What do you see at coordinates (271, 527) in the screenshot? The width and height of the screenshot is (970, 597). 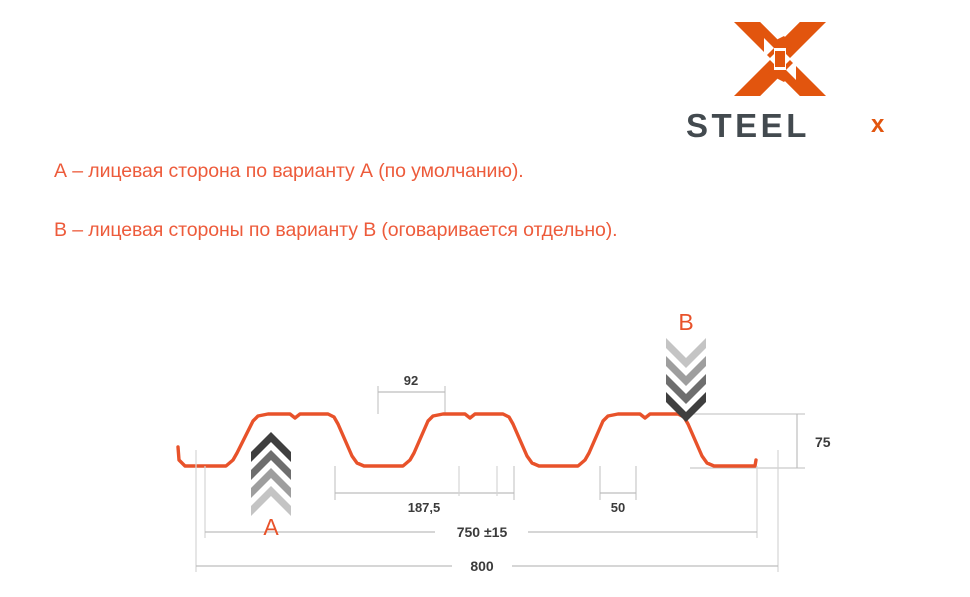 I see `marker-a-label: A` at bounding box center [271, 527].